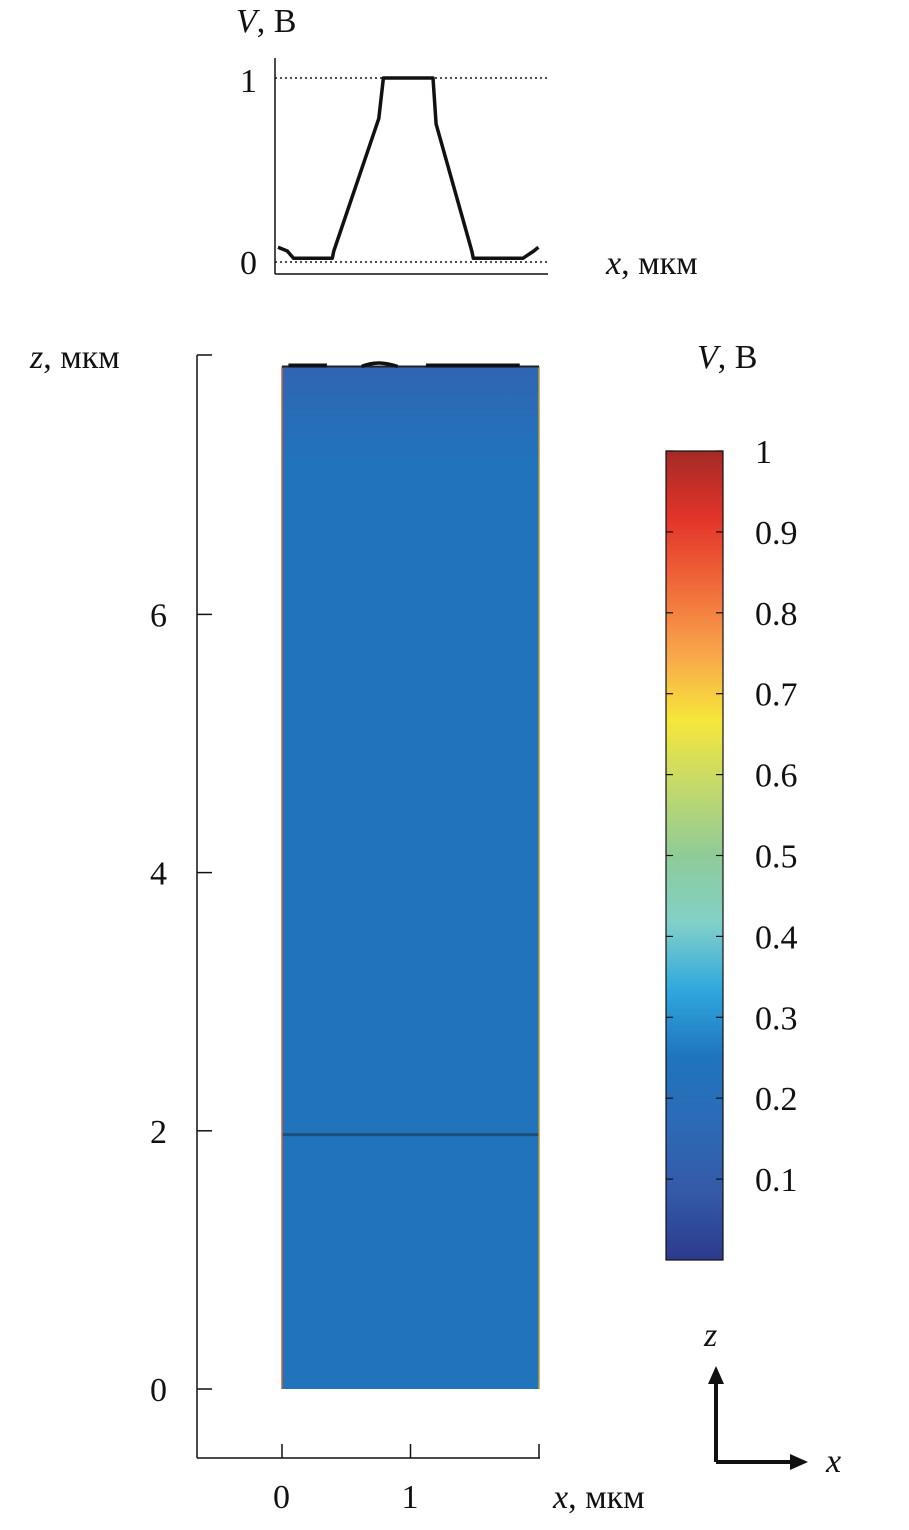 The width and height of the screenshot is (909, 1530). What do you see at coordinates (772, 1398) in the screenshot?
I see `axes-orientation-icon: z x` at bounding box center [772, 1398].